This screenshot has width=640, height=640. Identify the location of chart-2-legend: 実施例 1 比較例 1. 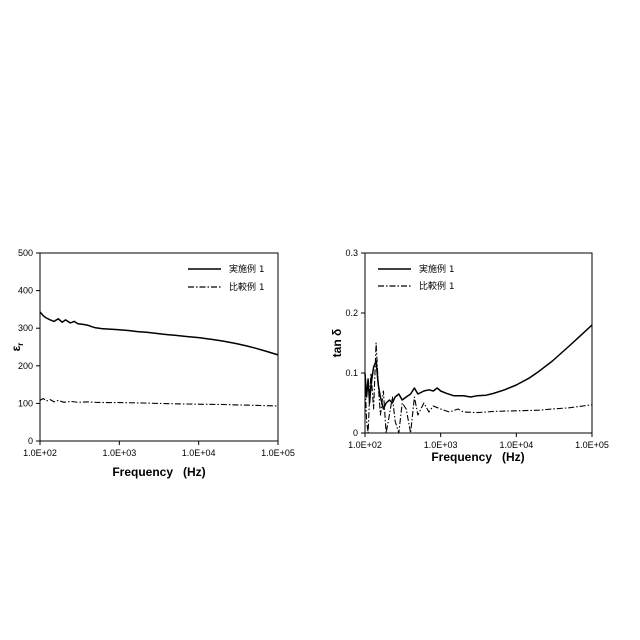
(416, 277).